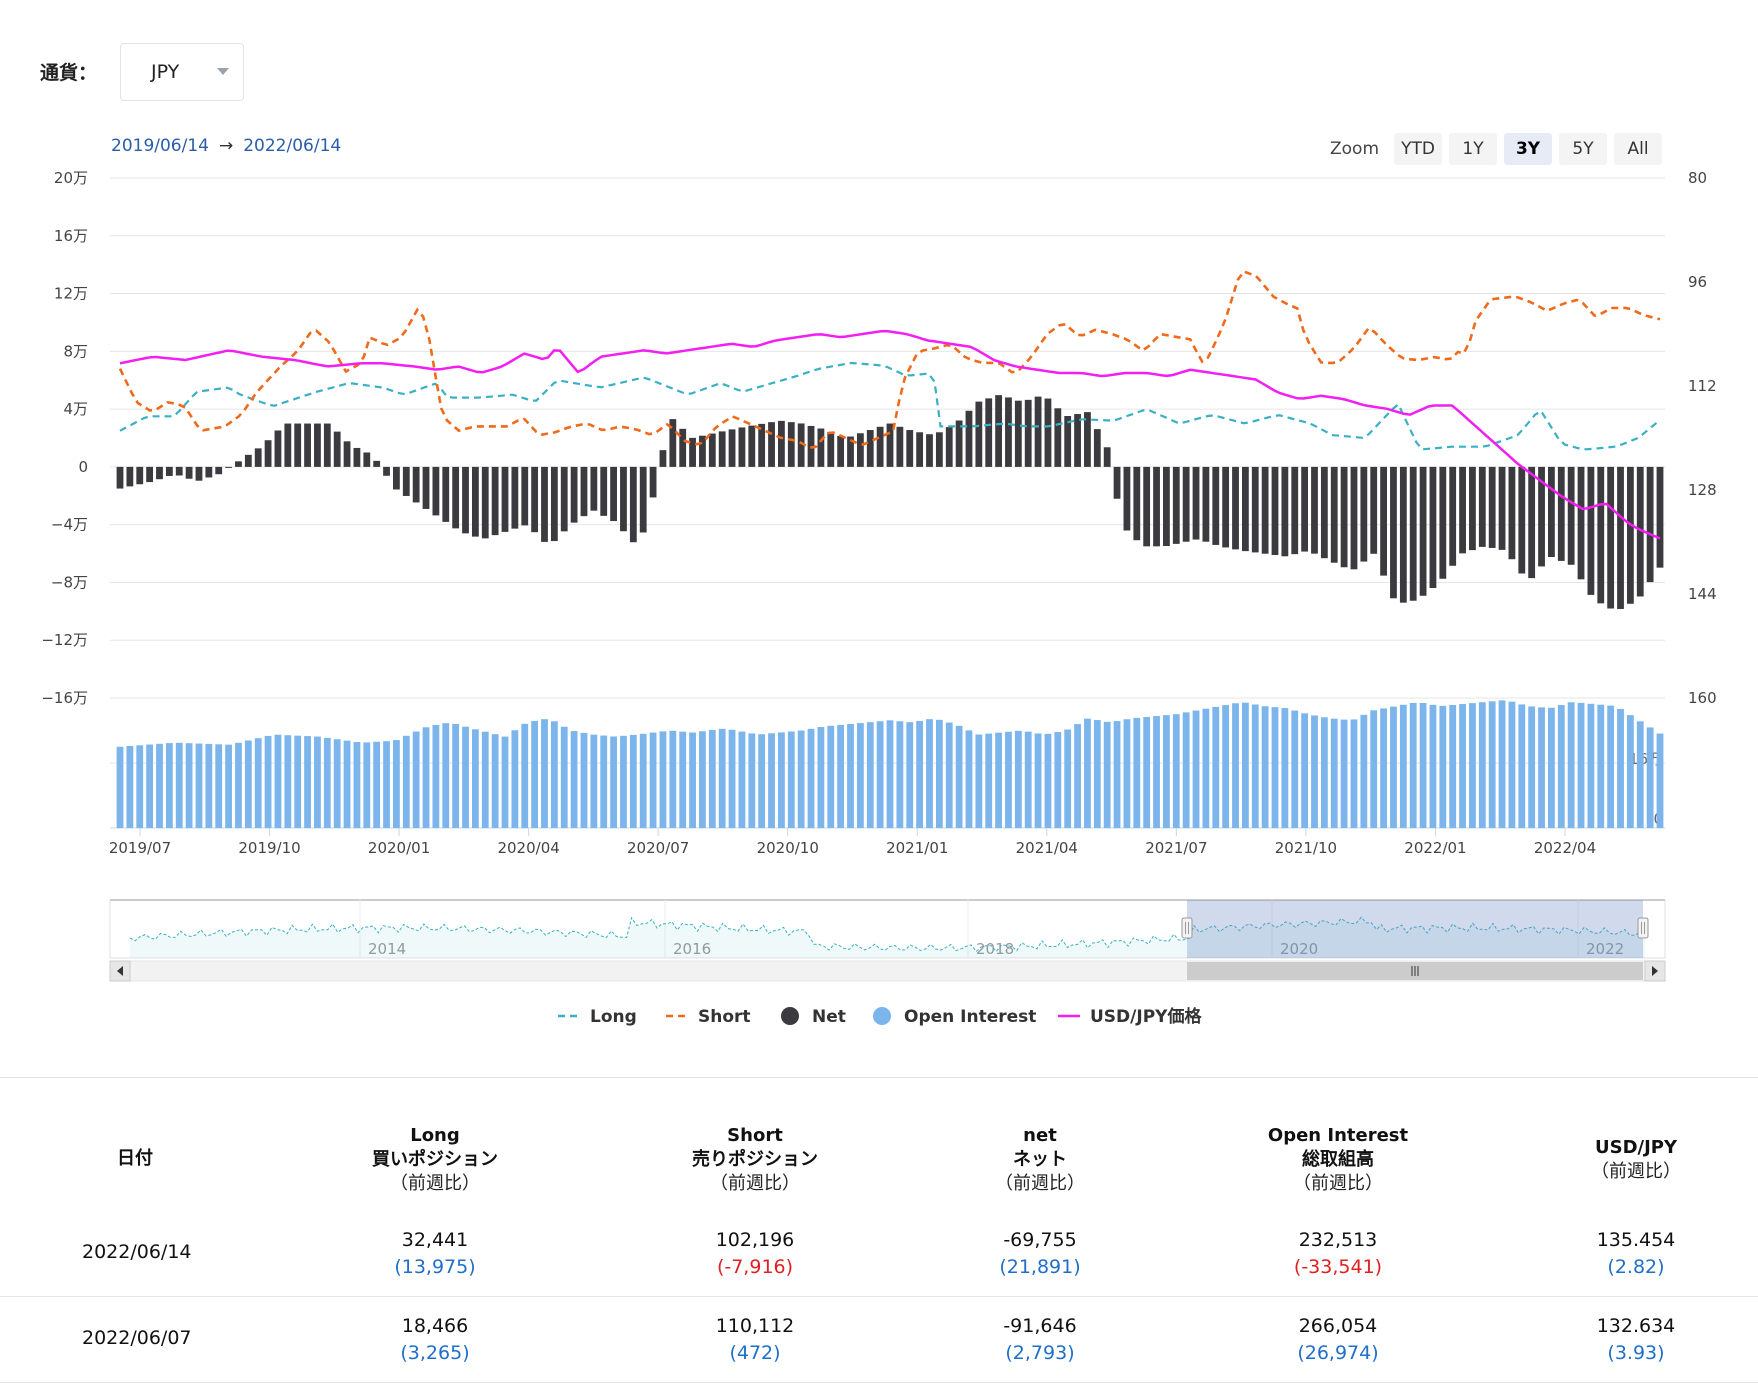  What do you see at coordinates (1697, 178) in the screenshot?
I see `y-tick-label-right: 80` at bounding box center [1697, 178].